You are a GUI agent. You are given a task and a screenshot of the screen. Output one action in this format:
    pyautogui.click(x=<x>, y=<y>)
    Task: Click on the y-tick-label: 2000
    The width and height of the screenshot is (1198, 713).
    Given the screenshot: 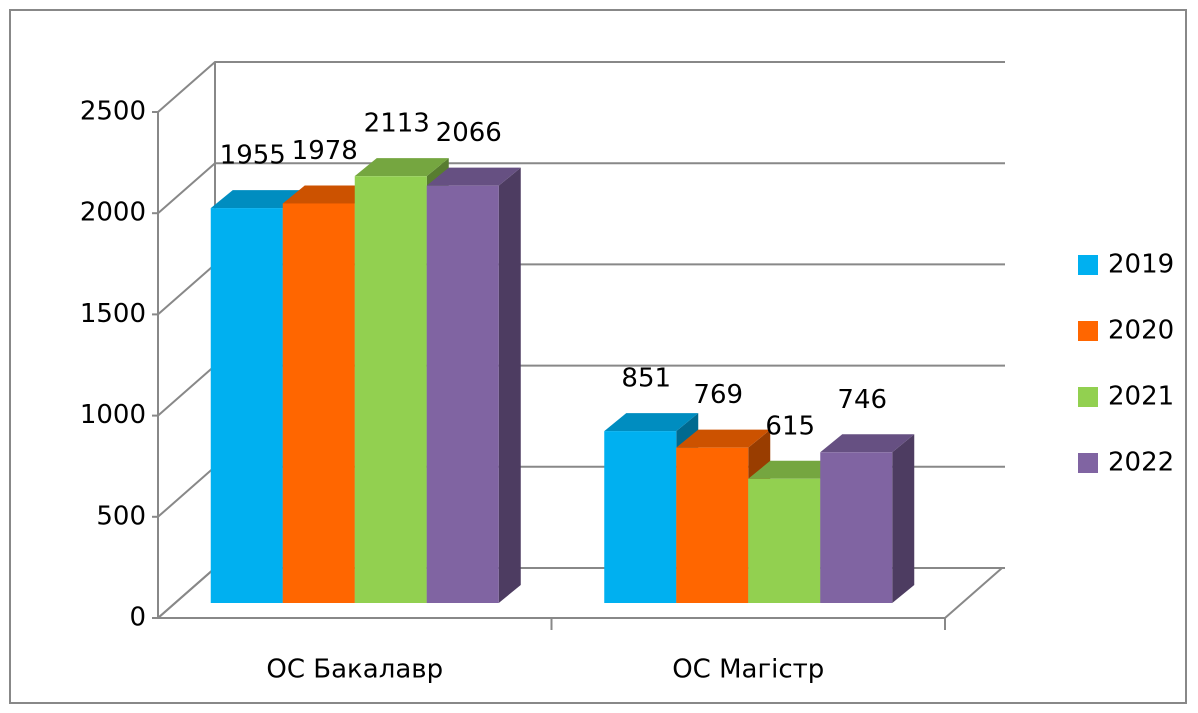 What is the action you would take?
    pyautogui.click(x=113, y=213)
    